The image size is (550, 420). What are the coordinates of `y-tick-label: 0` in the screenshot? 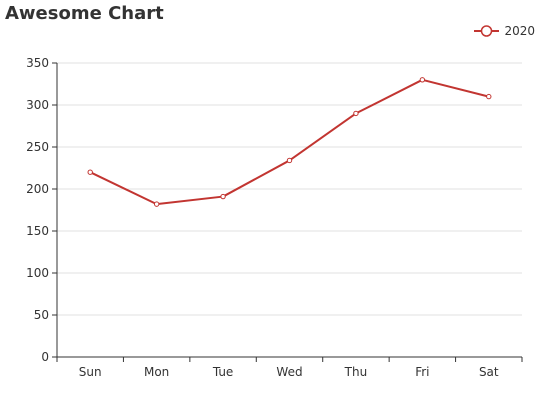 It's located at (45, 357).